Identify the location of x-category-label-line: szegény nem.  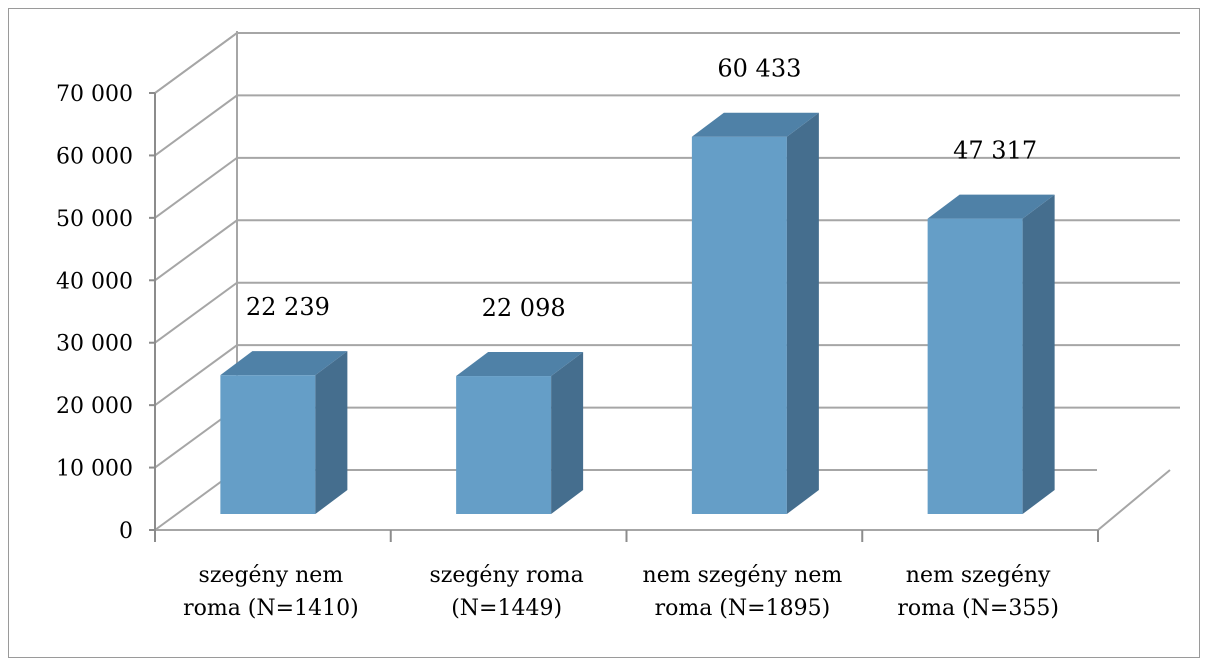
(271, 575).